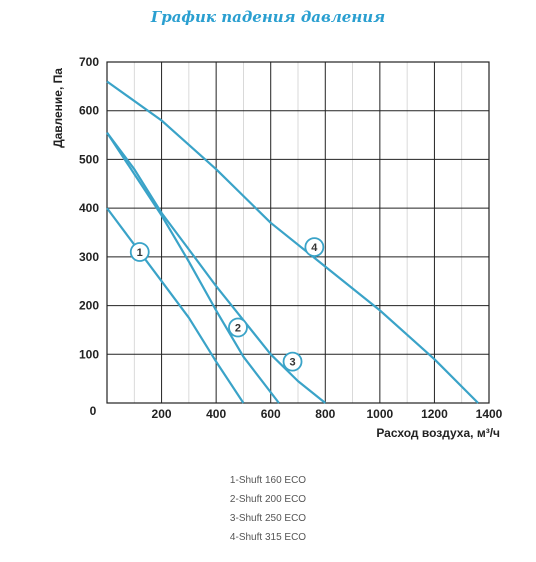  I want to click on x-tick-label: 200, so click(162, 414).